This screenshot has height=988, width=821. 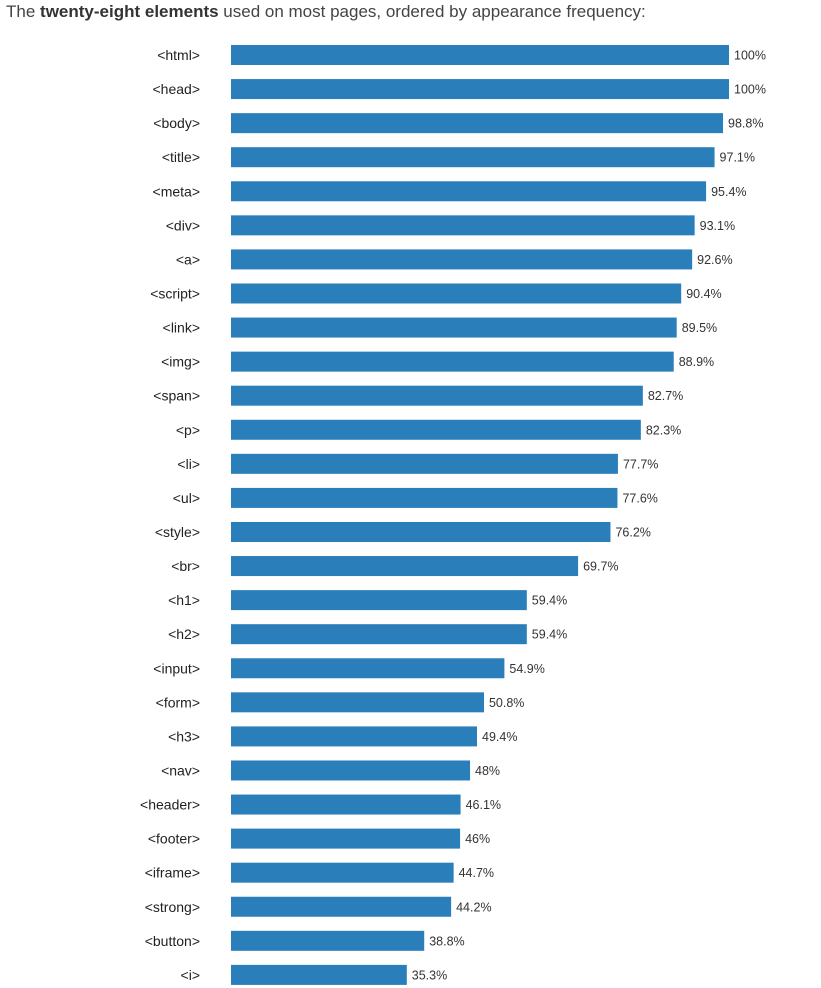 I want to click on category-label: <p>, so click(x=188, y=430).